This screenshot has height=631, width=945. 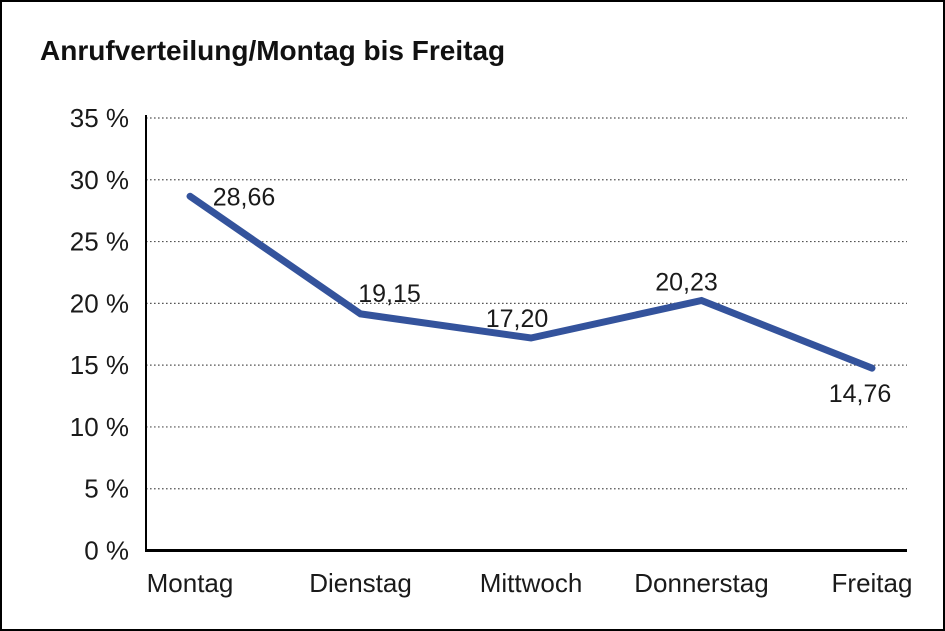 I want to click on y-tick-label: 10 %, so click(x=99, y=427).